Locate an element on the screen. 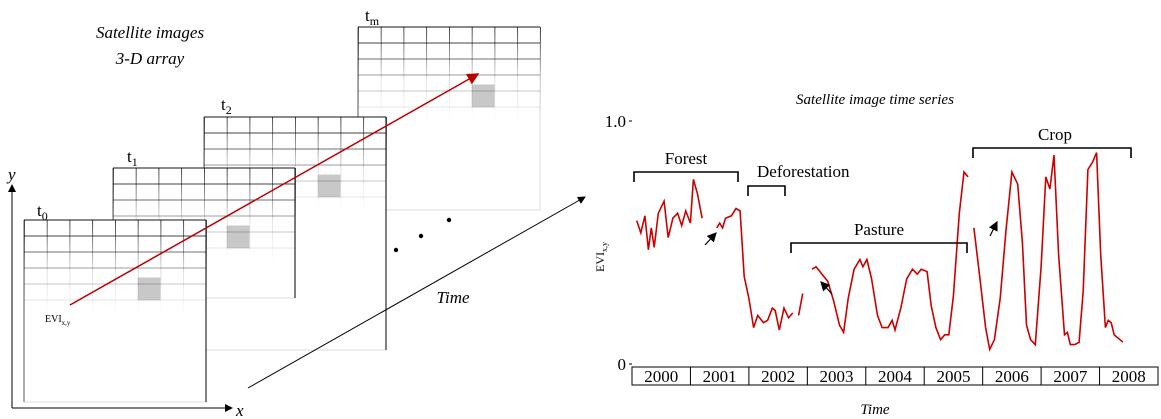 Image resolution: width=1161 pixels, height=419 pixels. diagram-title: 3-D array is located at coordinates (150, 58).